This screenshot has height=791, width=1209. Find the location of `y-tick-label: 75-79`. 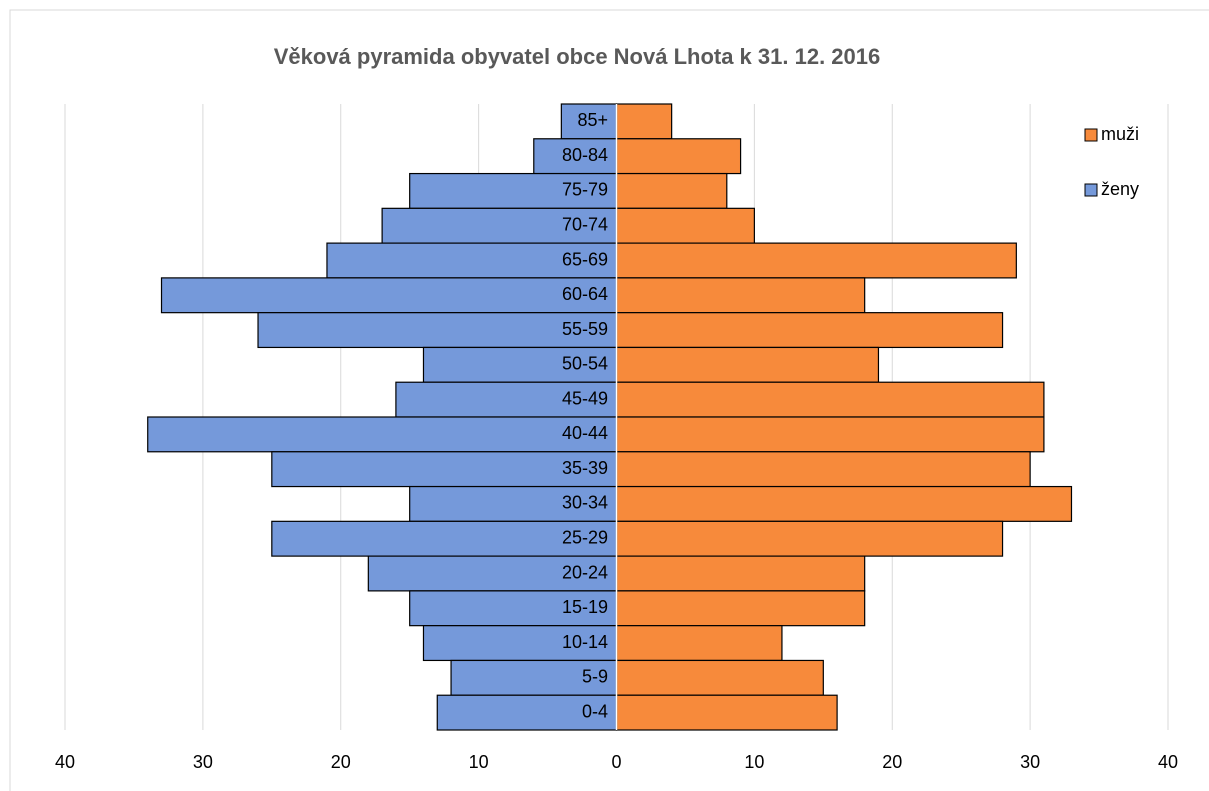

y-tick-label: 75-79 is located at coordinates (585, 190).